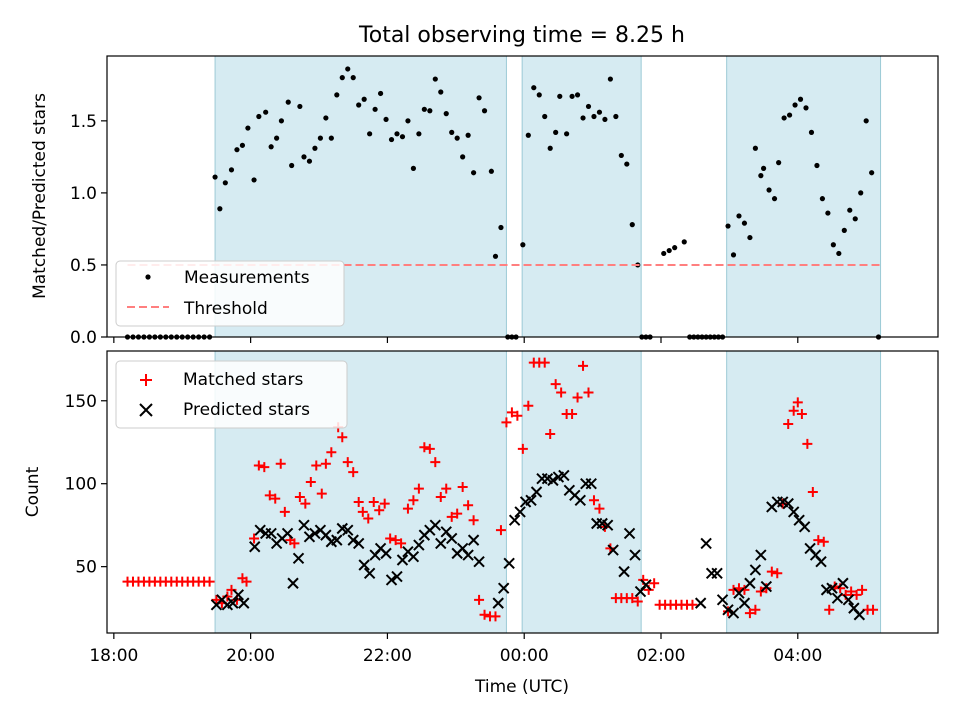 This screenshot has width=960, height=720. What do you see at coordinates (661, 656) in the screenshot?
I see `x-tick-label: 02:00` at bounding box center [661, 656].